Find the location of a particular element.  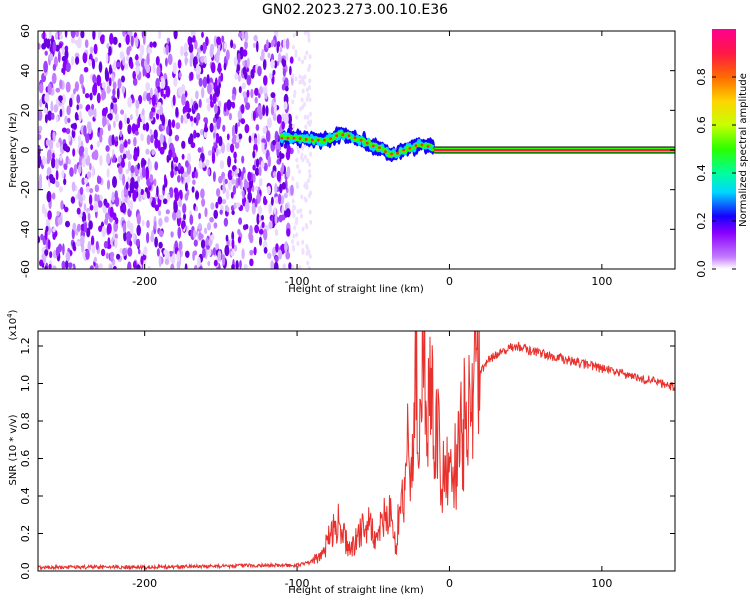

snr-xlabel: Height of straight line (km) is located at coordinates (356, 590).